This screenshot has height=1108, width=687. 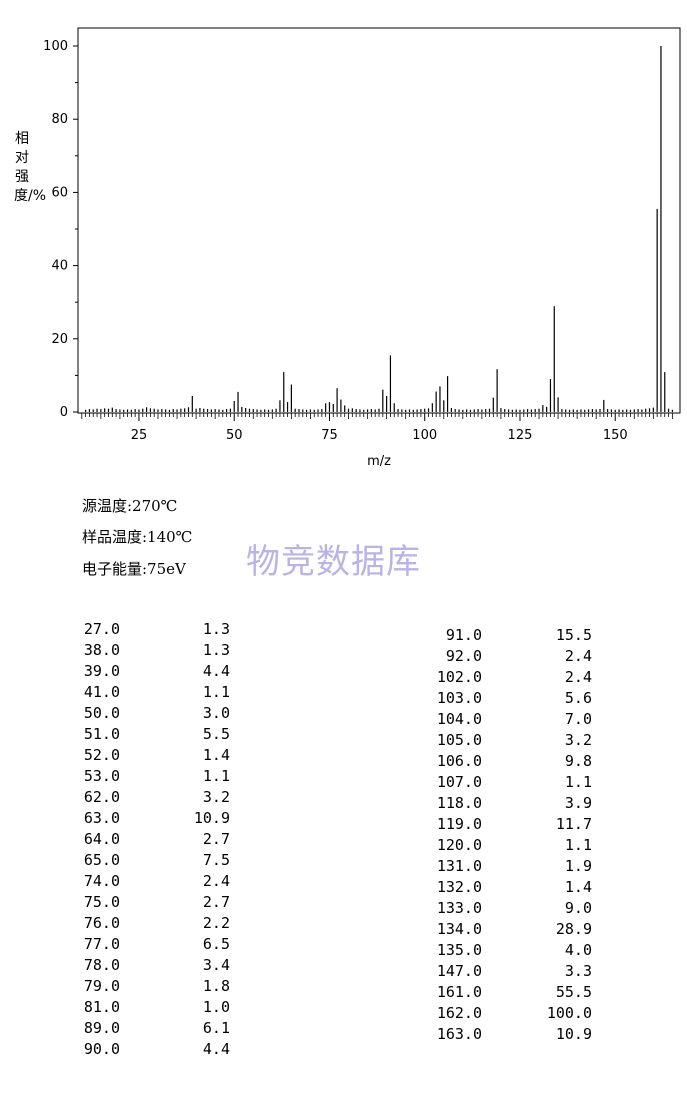 I want to click on intensity-value: 15.5, so click(x=573, y=635).